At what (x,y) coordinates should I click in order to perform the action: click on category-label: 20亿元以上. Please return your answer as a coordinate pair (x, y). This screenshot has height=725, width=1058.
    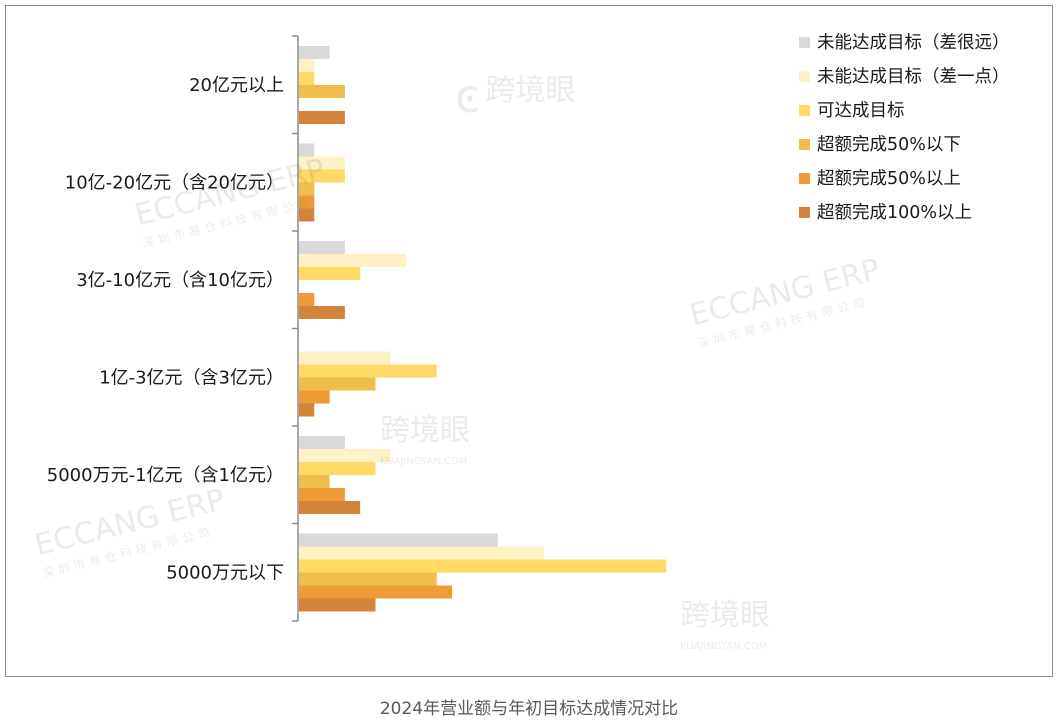
    Looking at the image, I should click on (236, 85).